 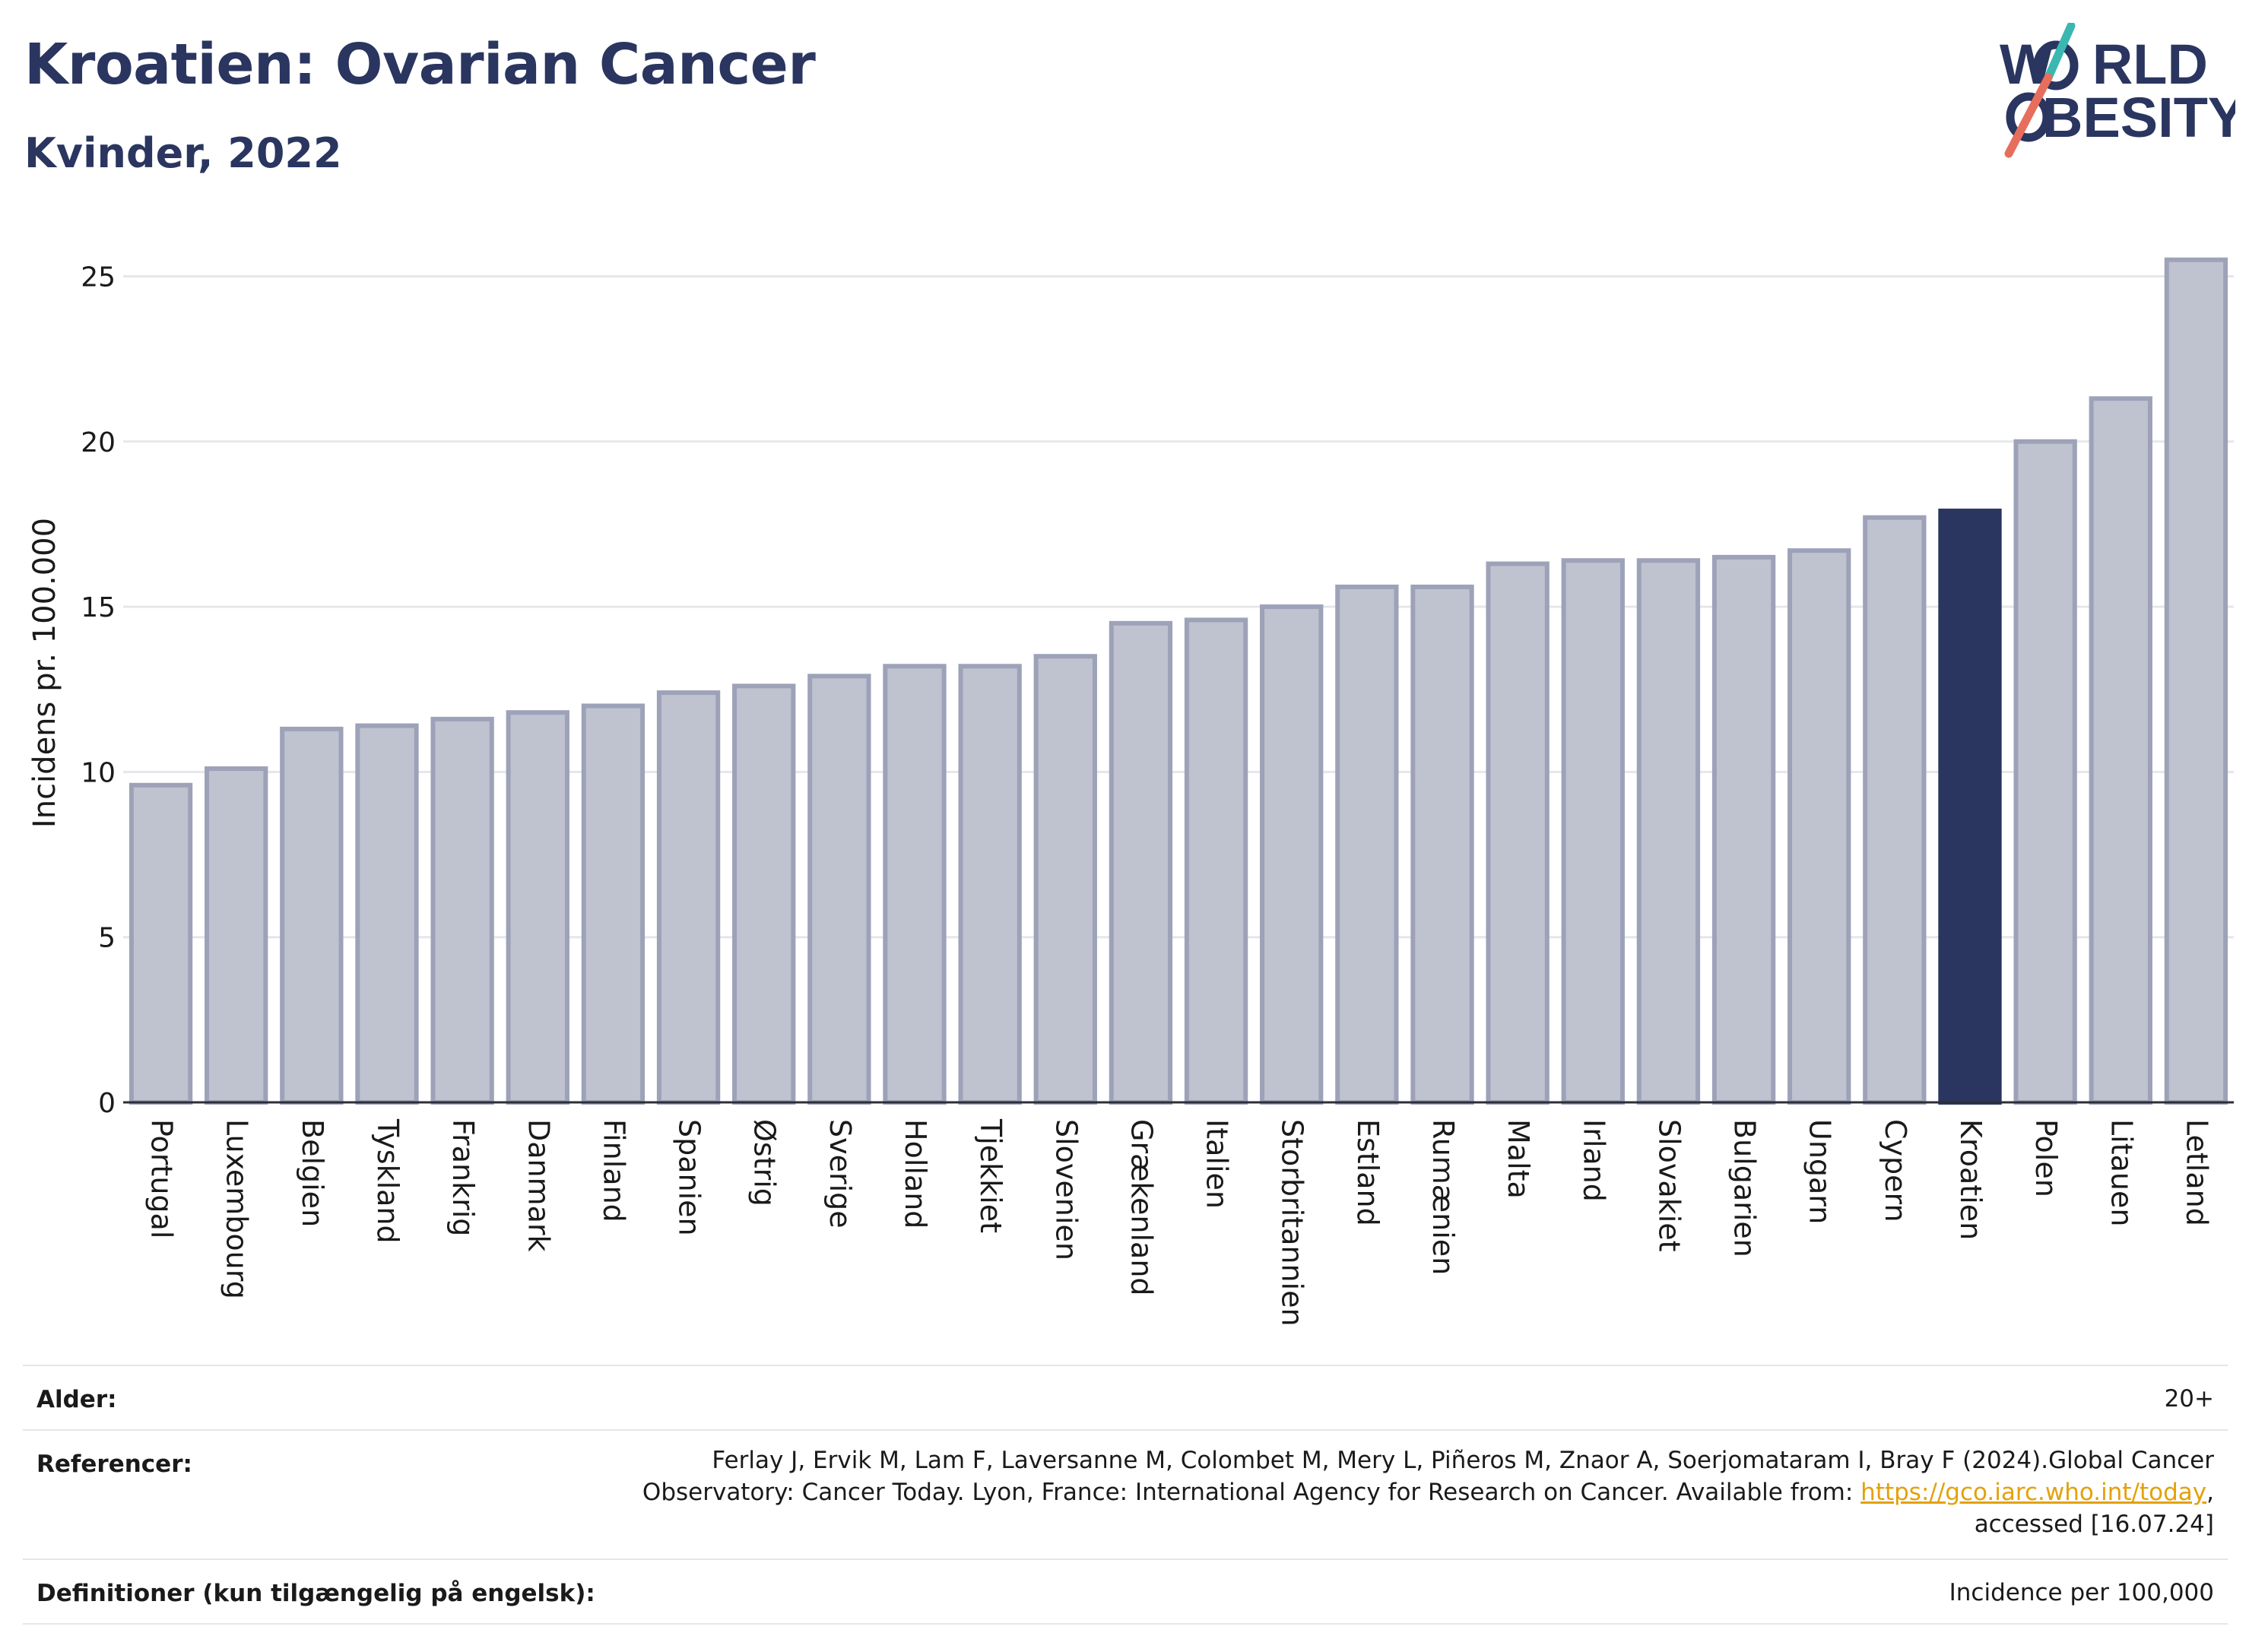 I want to click on y-tick-label: 25, so click(x=99, y=277).